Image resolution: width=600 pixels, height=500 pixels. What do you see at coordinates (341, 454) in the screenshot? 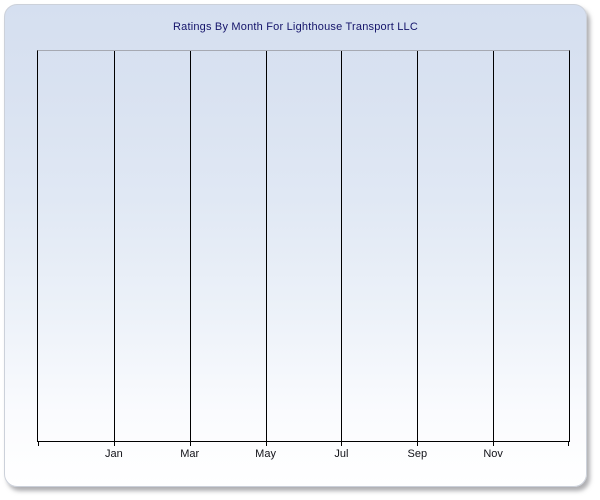
I see `x-axis-label: Jul` at bounding box center [341, 454].